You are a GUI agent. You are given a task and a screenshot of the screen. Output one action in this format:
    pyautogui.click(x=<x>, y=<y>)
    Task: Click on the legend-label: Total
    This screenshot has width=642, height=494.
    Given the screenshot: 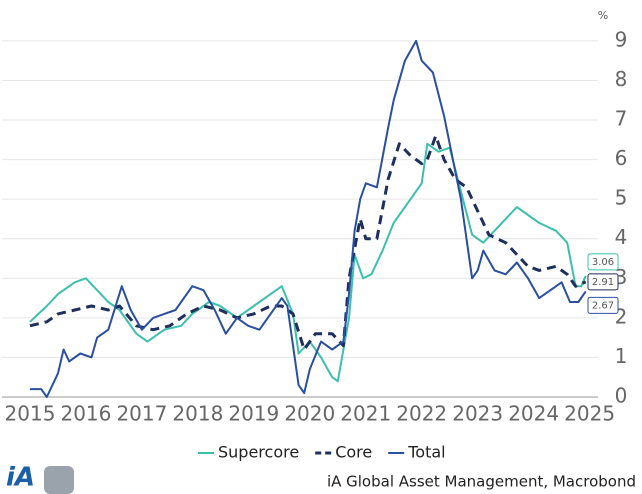 What is the action you would take?
    pyautogui.click(x=426, y=452)
    